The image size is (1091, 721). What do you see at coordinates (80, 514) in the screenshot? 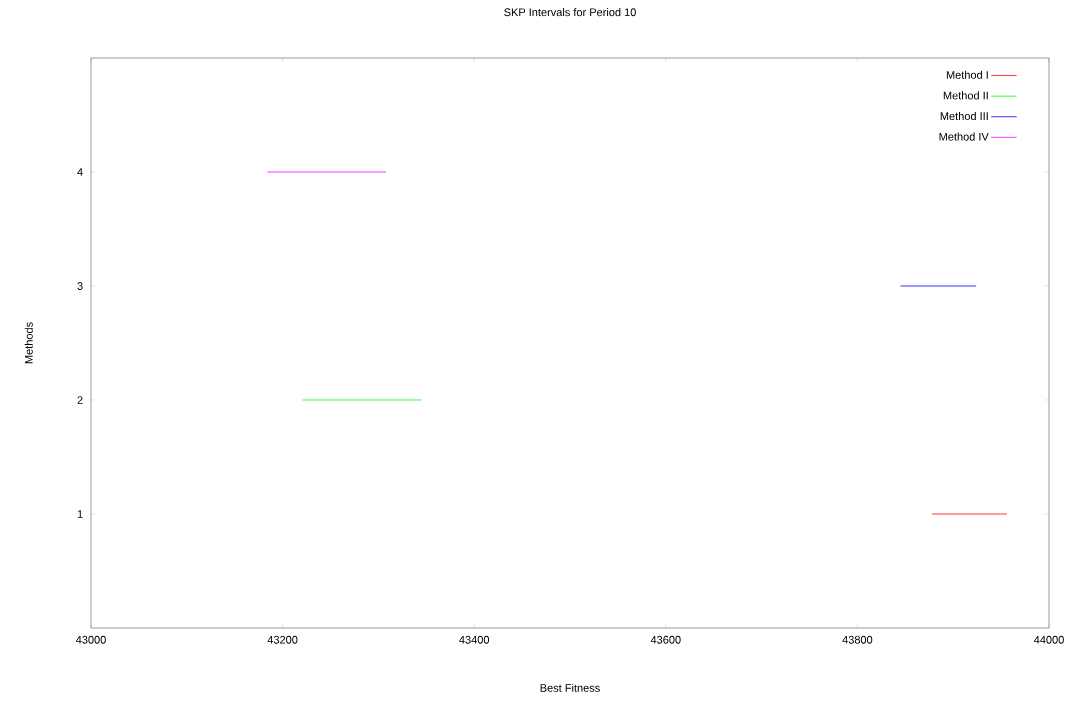
I see `y-tick-label: 1` at bounding box center [80, 514].